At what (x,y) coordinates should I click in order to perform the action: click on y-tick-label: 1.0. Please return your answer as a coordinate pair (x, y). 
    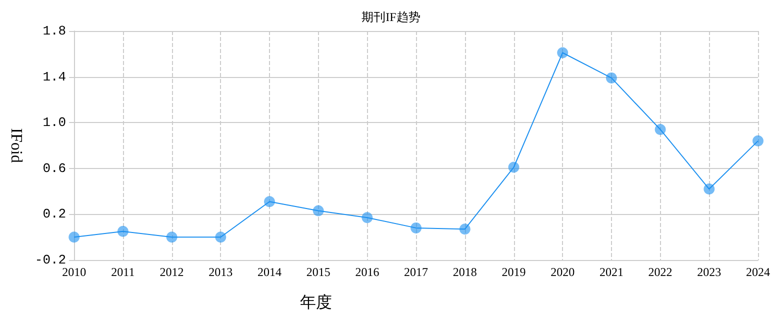
    Looking at the image, I should click on (54, 122).